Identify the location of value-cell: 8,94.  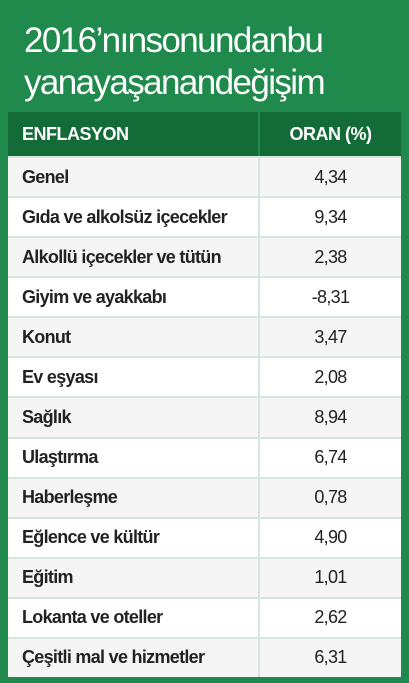
(329, 417).